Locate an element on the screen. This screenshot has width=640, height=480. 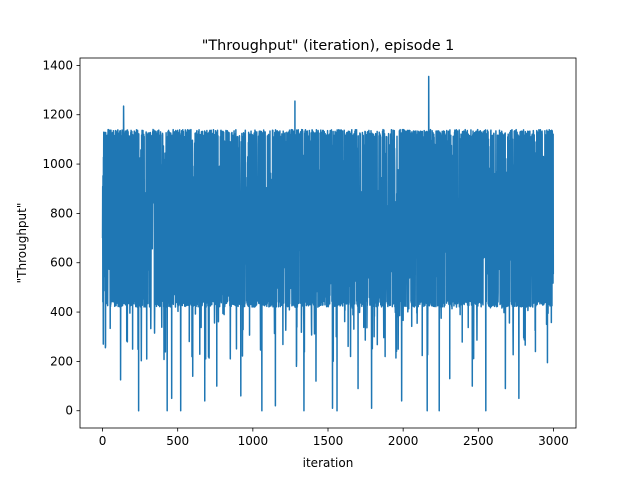
chart-title: "Throughput" (iteration), episode 1 is located at coordinates (328, 46).